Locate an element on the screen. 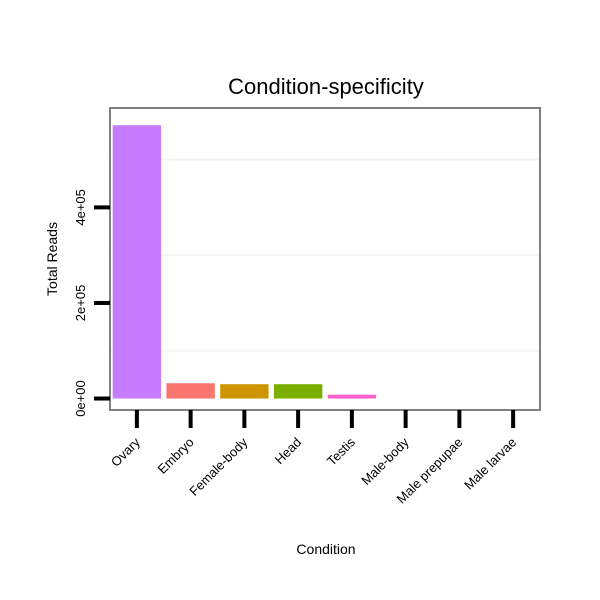  x-tick-label: Female-body is located at coordinates (218, 466).